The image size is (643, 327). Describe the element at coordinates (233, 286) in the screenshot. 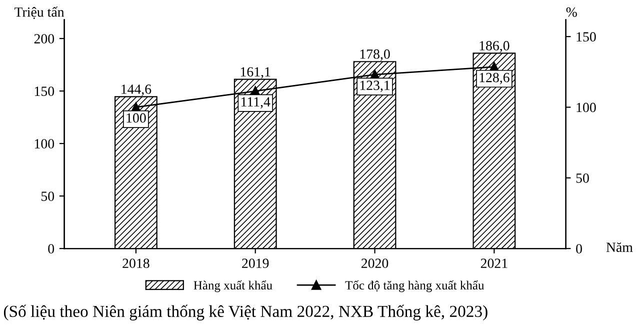

I see `legend-label: Hàng xuất khẩu` at that location.